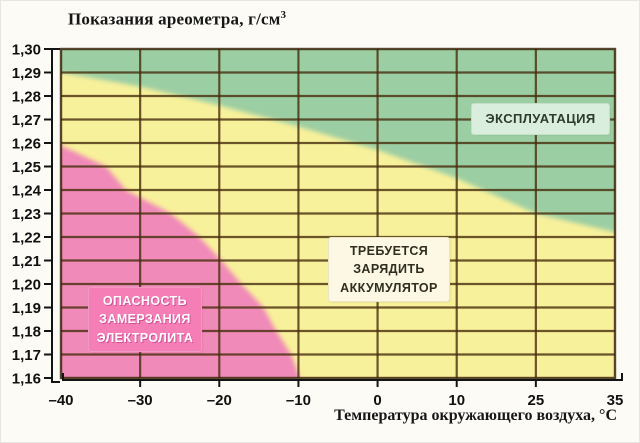 This screenshot has height=443, width=640. Describe the element at coordinates (377, 400) in the screenshot. I see `x-tick-label: 0` at that location.